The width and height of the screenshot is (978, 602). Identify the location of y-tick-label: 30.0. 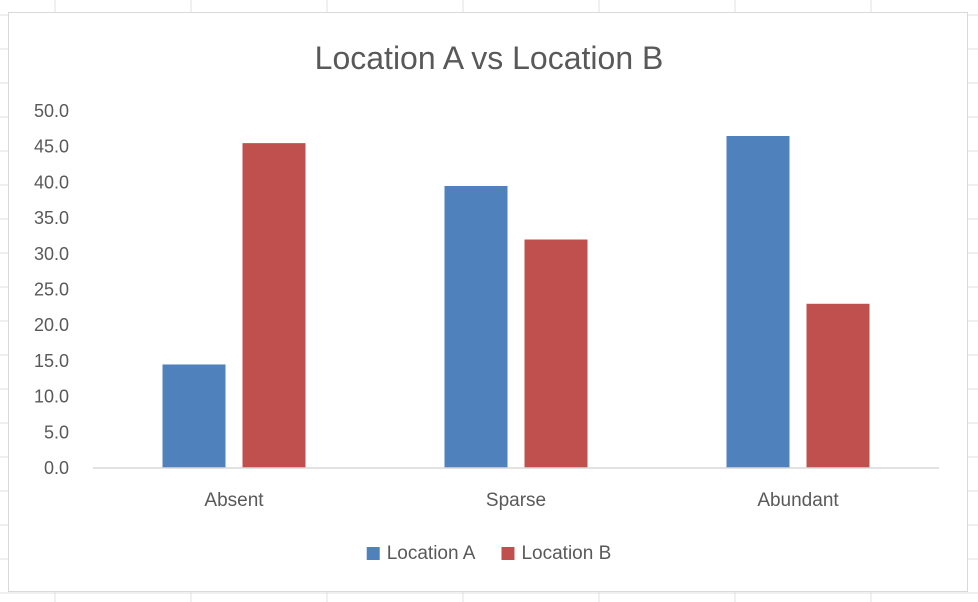
(51, 254).